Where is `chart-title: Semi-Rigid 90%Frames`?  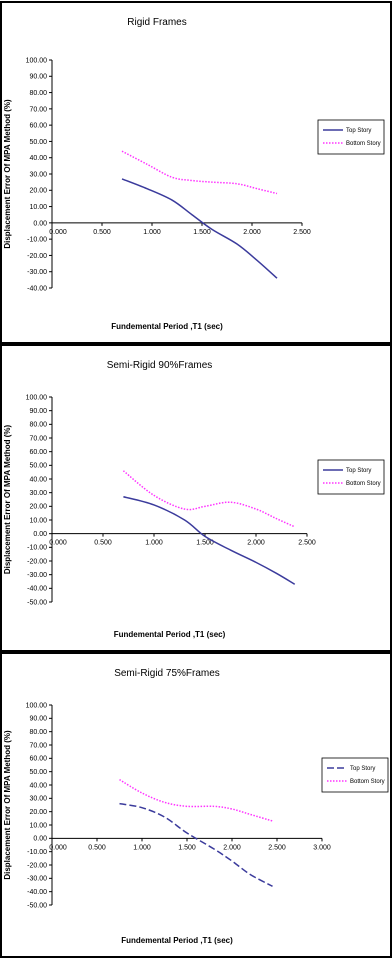 chart-title: Semi-Rigid 90%Frames is located at coordinates (160, 365).